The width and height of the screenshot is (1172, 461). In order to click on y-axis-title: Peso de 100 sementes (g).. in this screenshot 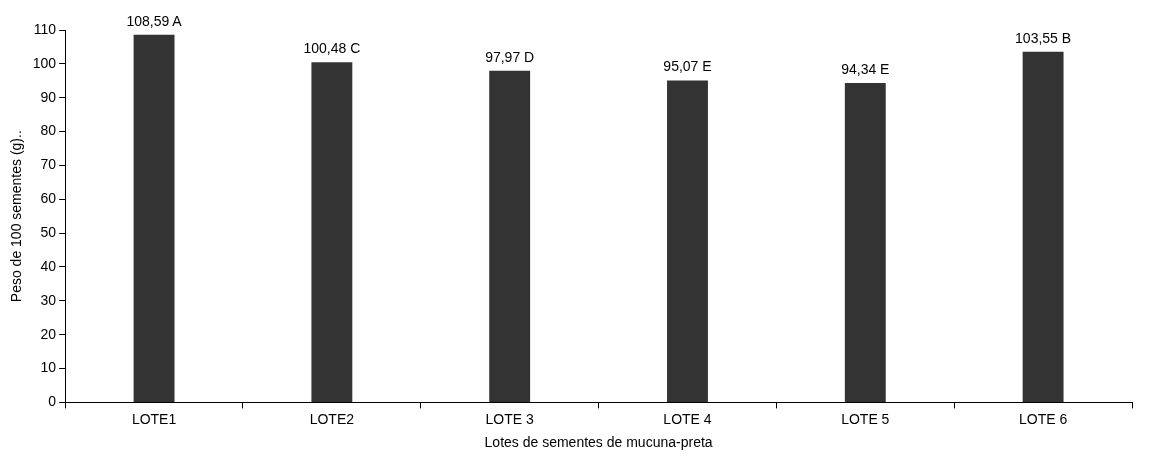, I will do `click(16, 216)`.